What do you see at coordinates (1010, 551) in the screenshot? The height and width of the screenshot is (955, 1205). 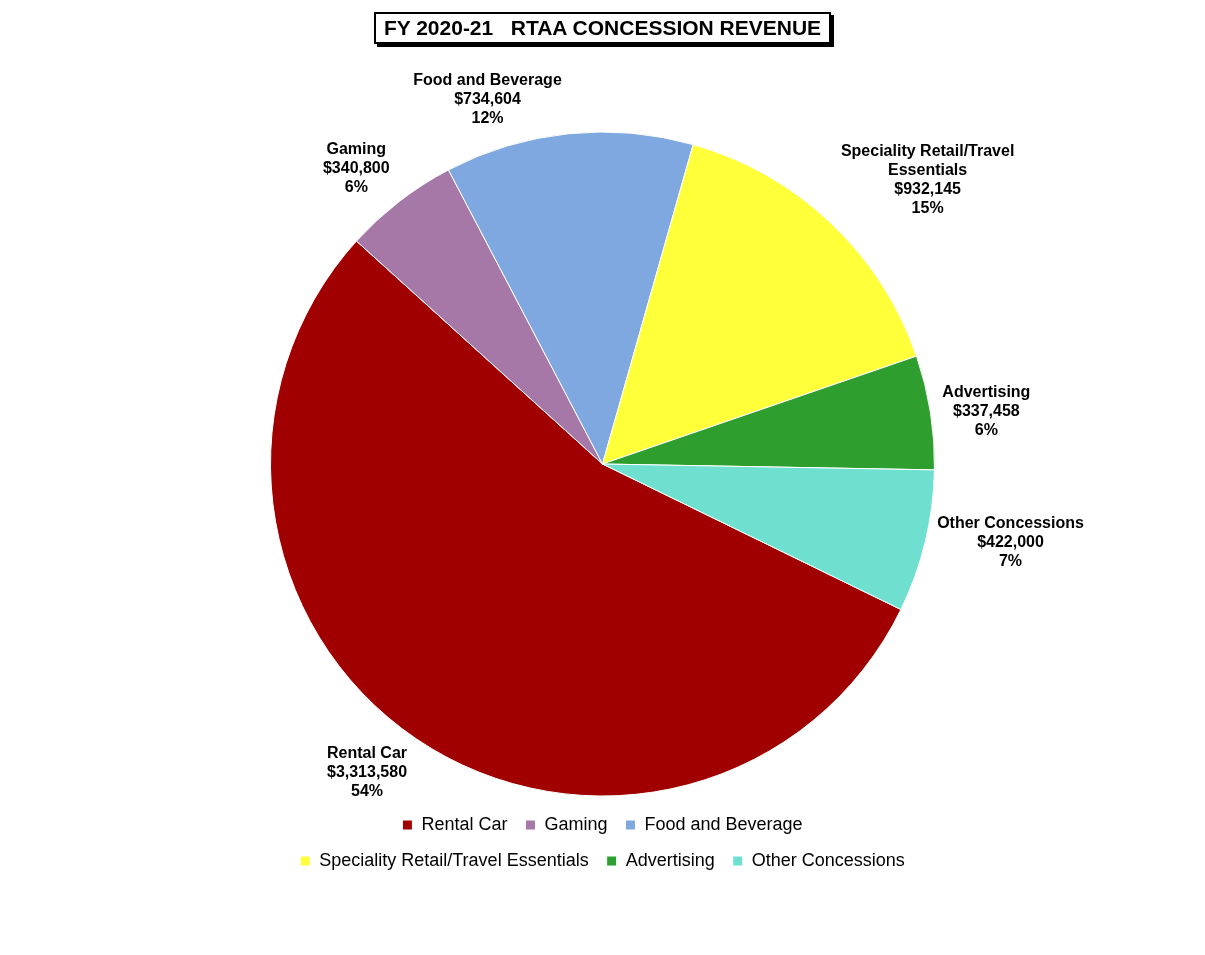 I see `data-label: $422,000 7%` at bounding box center [1010, 551].